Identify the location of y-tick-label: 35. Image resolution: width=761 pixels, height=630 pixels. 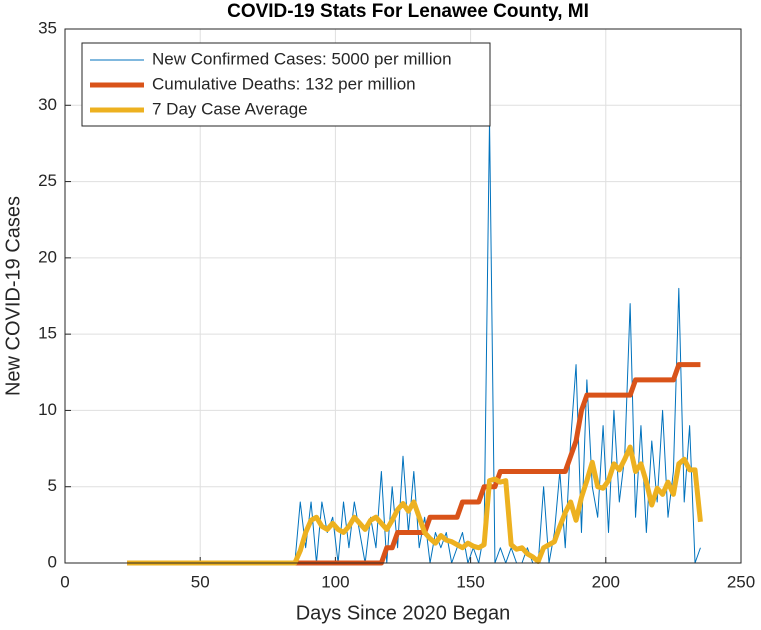
(47, 27).